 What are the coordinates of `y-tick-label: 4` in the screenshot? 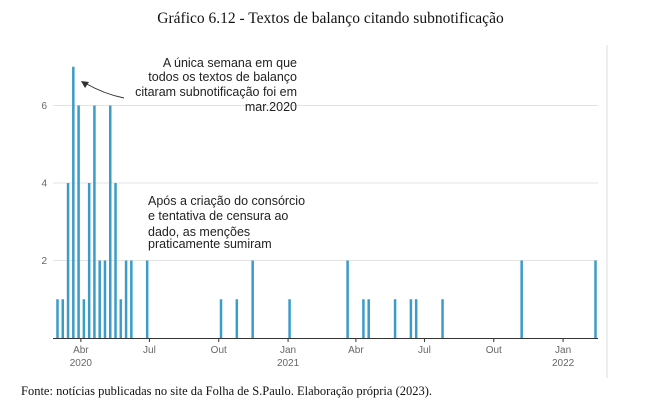 It's located at (44, 184).